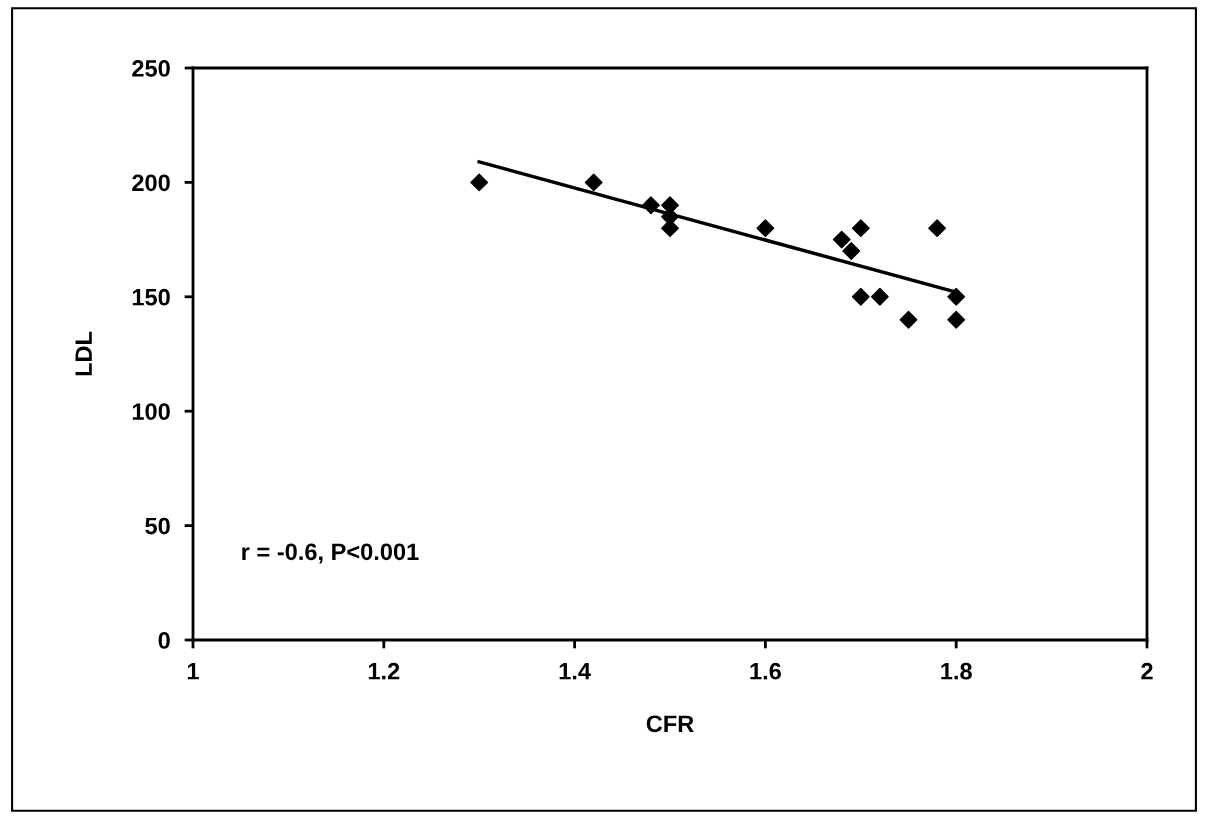 The height and width of the screenshot is (819, 1208). What do you see at coordinates (151, 411) in the screenshot?
I see `y-tick-label: 100` at bounding box center [151, 411].